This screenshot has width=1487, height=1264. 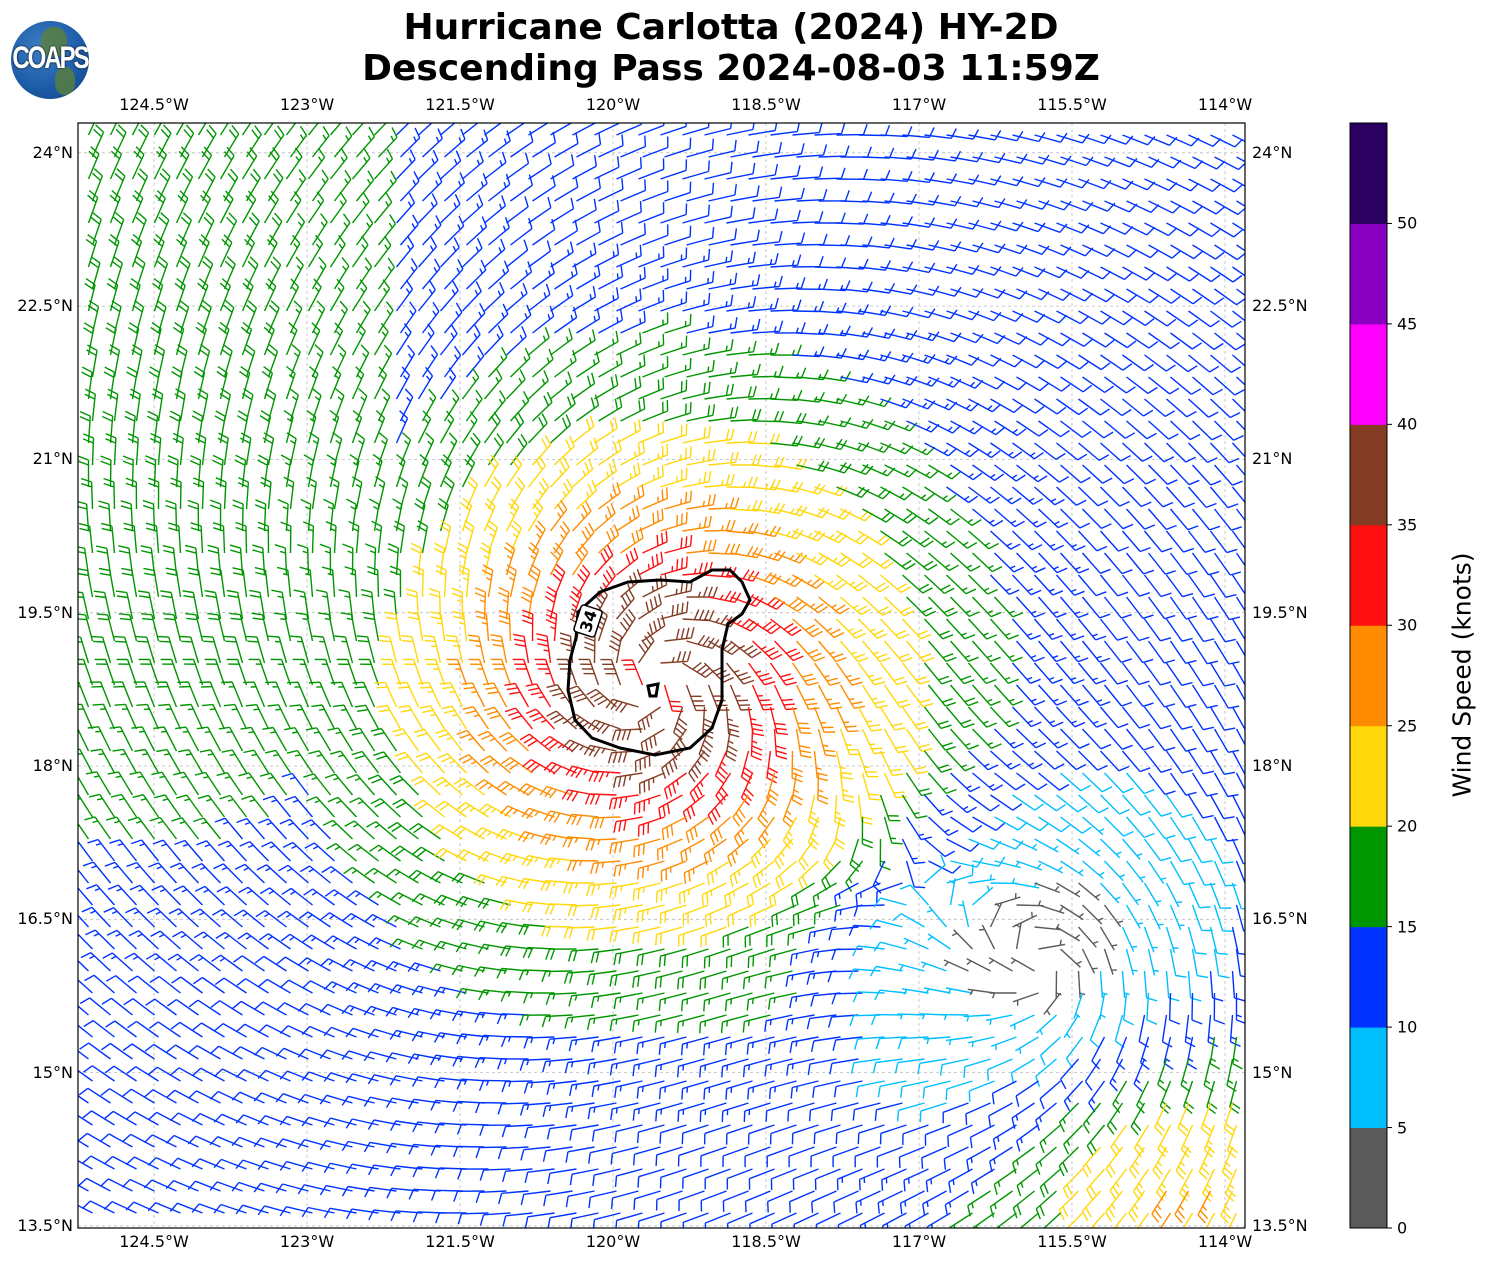 What do you see at coordinates (1407, 927) in the screenshot?
I see `colorbar-tick-label: 15` at bounding box center [1407, 927].